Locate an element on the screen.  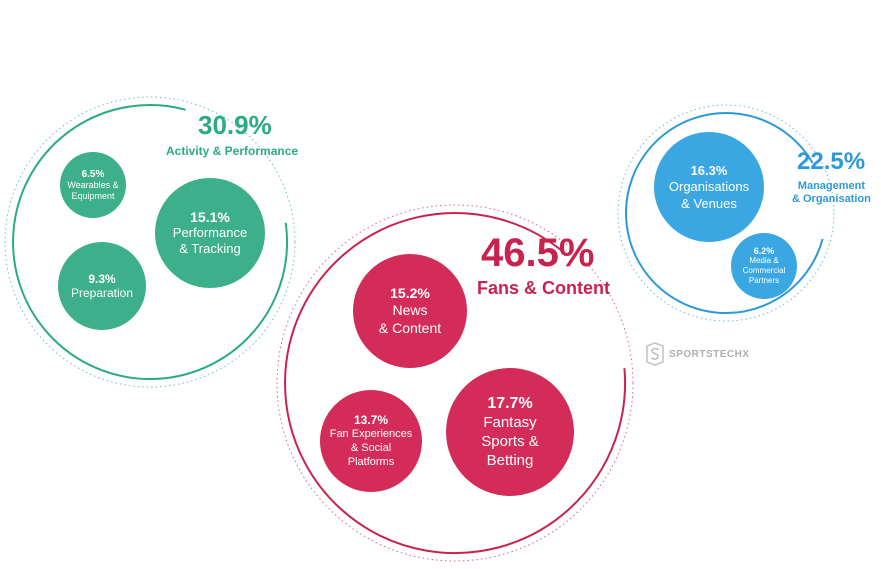
management-group-label: Management & Organisation is located at coordinates (831, 192).